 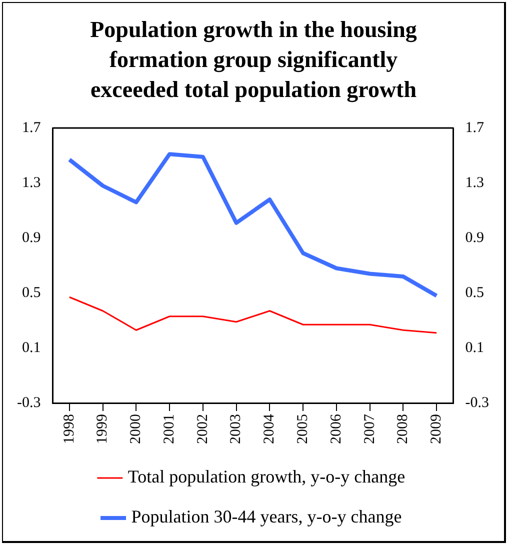 What do you see at coordinates (32, 128) in the screenshot?
I see `y-tick-label: 1.7` at bounding box center [32, 128].